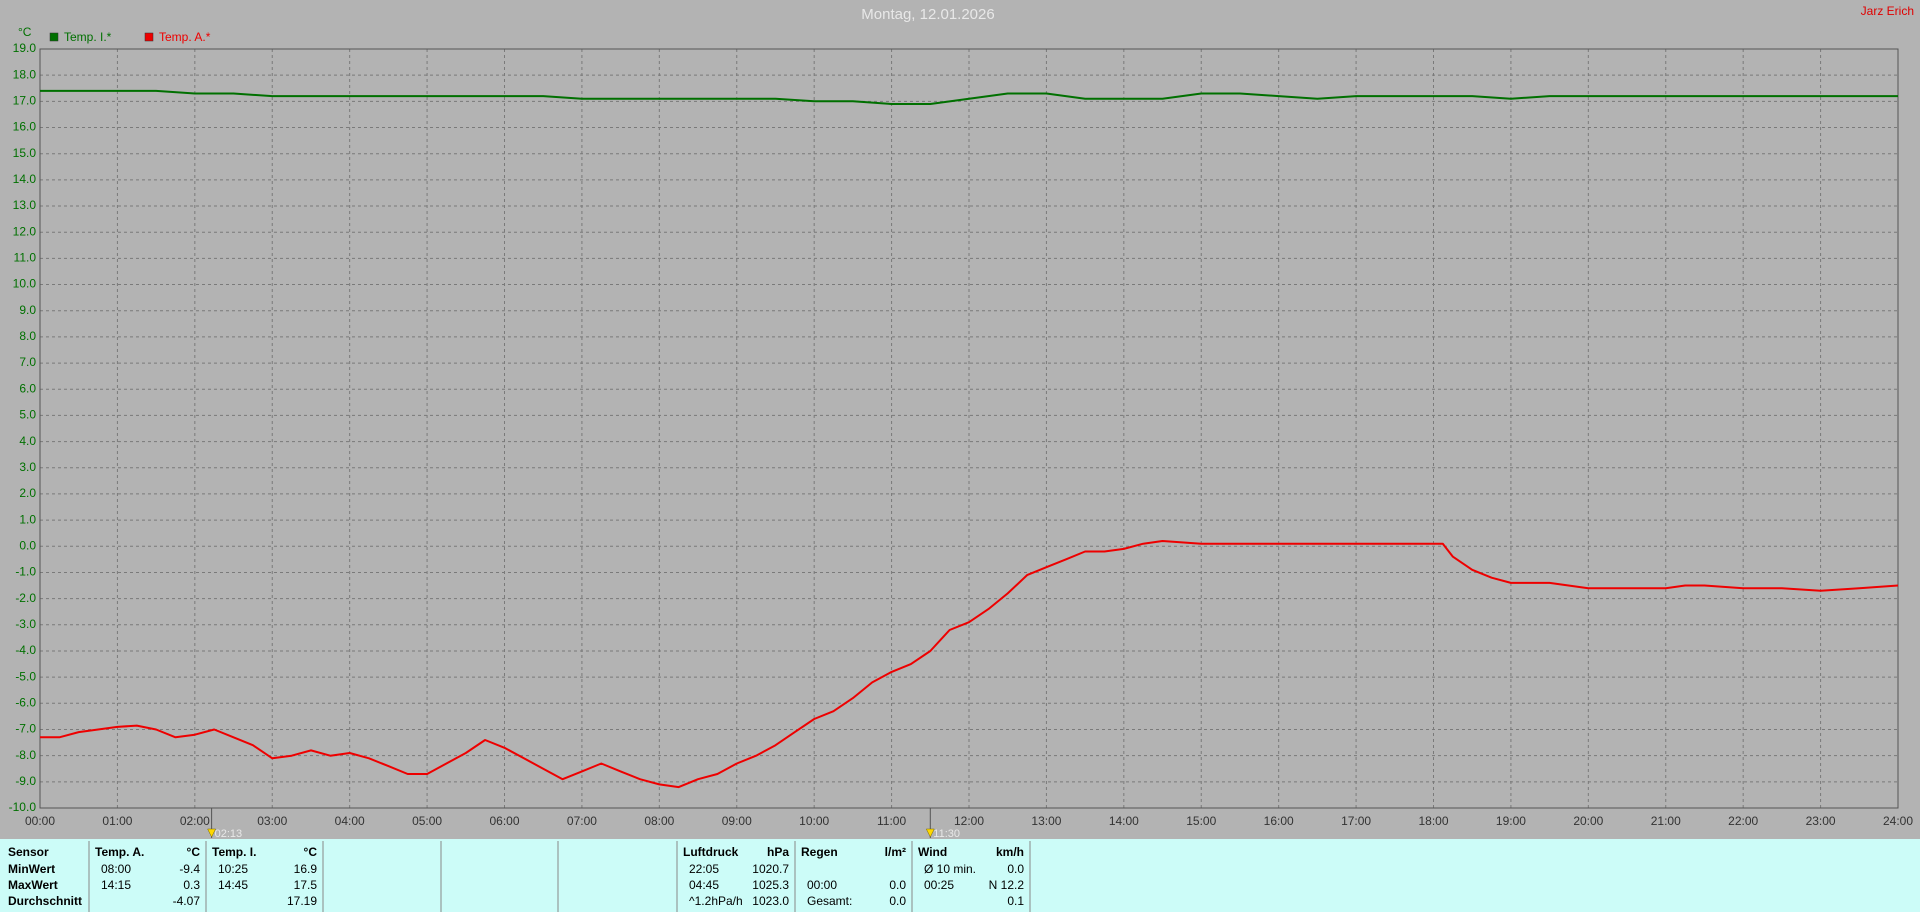 The height and width of the screenshot is (912, 1920). What do you see at coordinates (25, 127) in the screenshot?
I see `y-tick-label: 16.0` at bounding box center [25, 127].